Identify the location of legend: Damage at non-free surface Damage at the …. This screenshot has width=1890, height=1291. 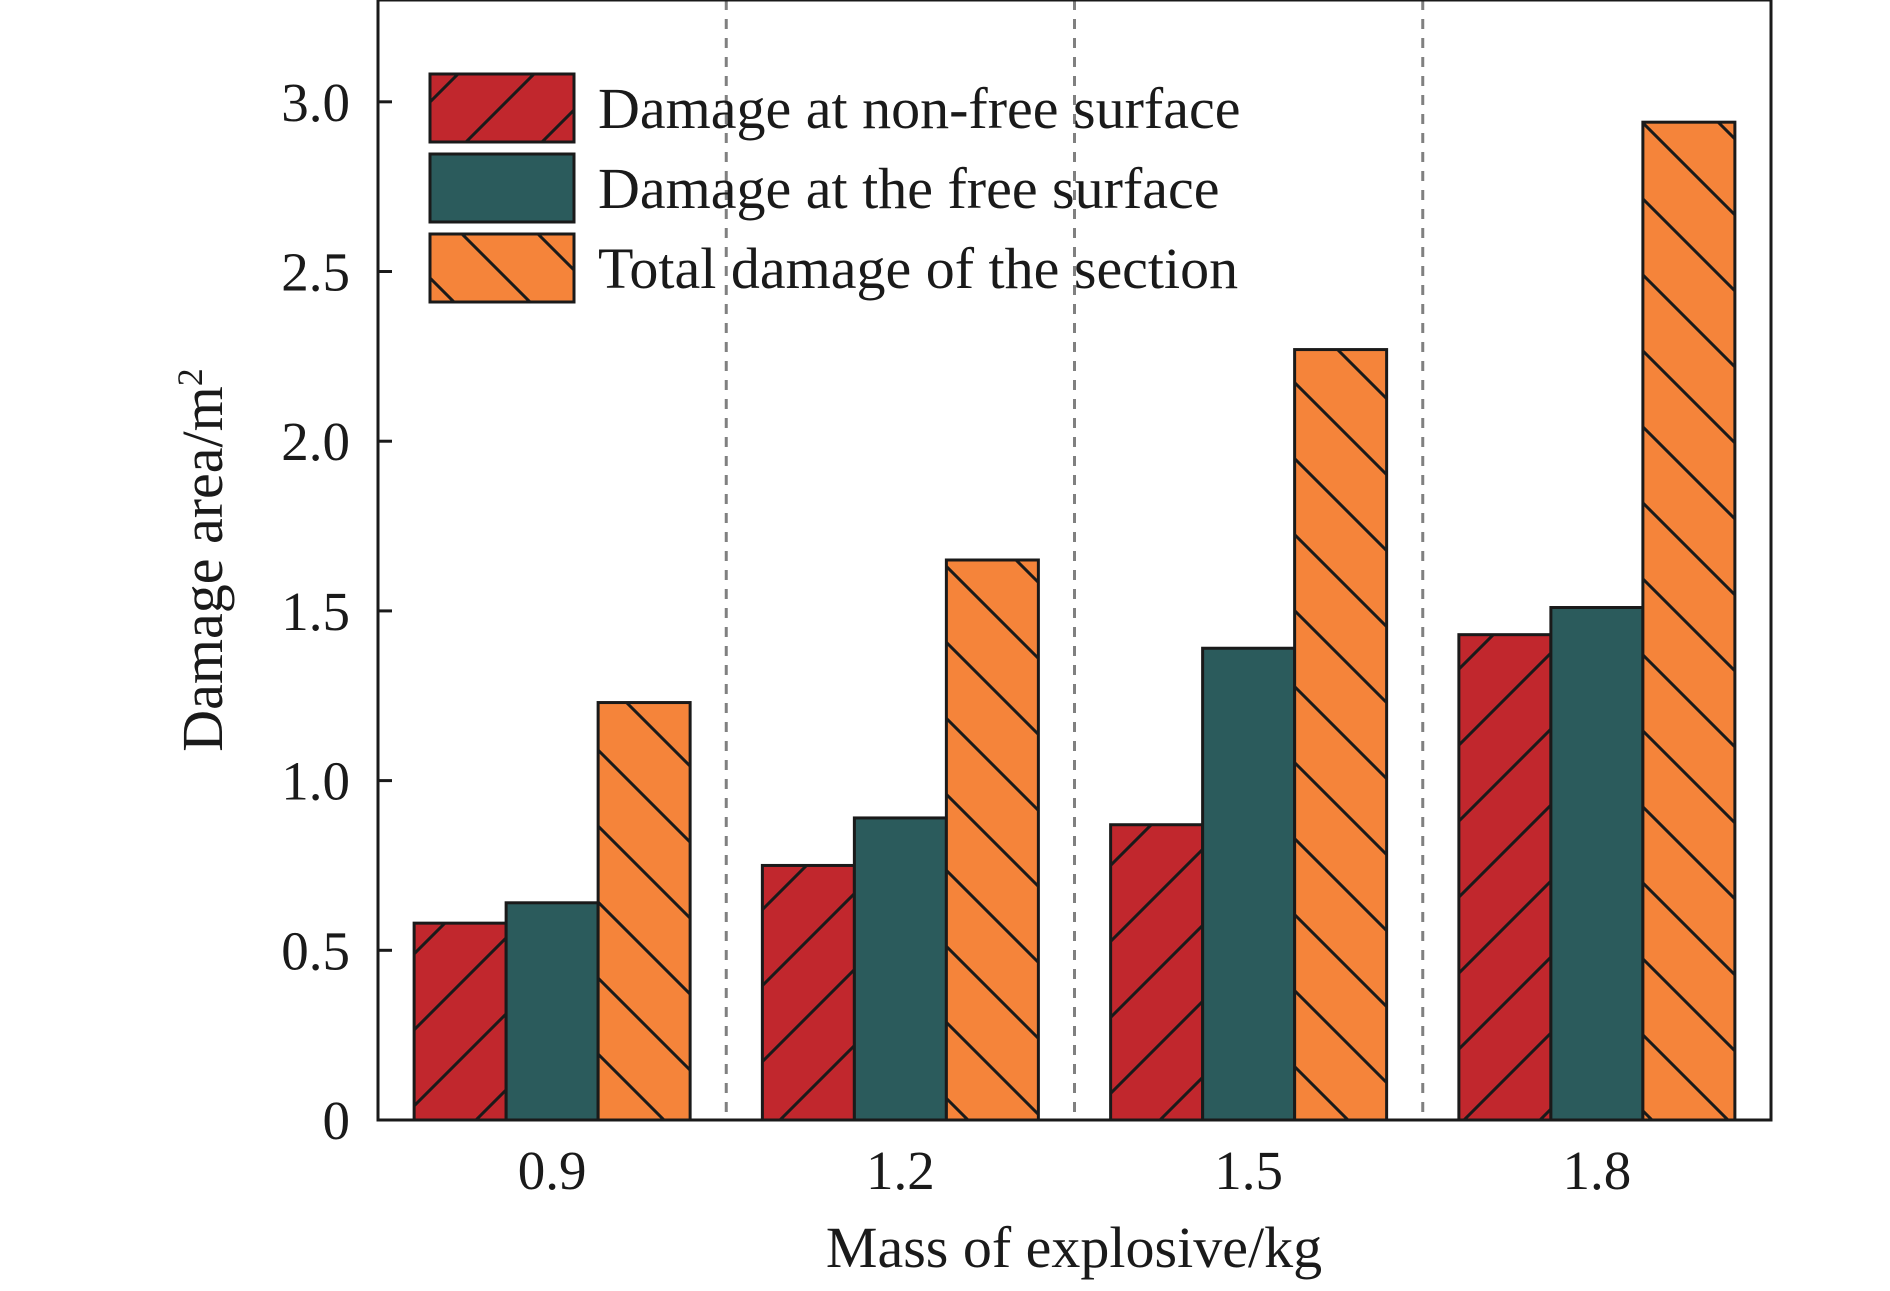
(834, 188).